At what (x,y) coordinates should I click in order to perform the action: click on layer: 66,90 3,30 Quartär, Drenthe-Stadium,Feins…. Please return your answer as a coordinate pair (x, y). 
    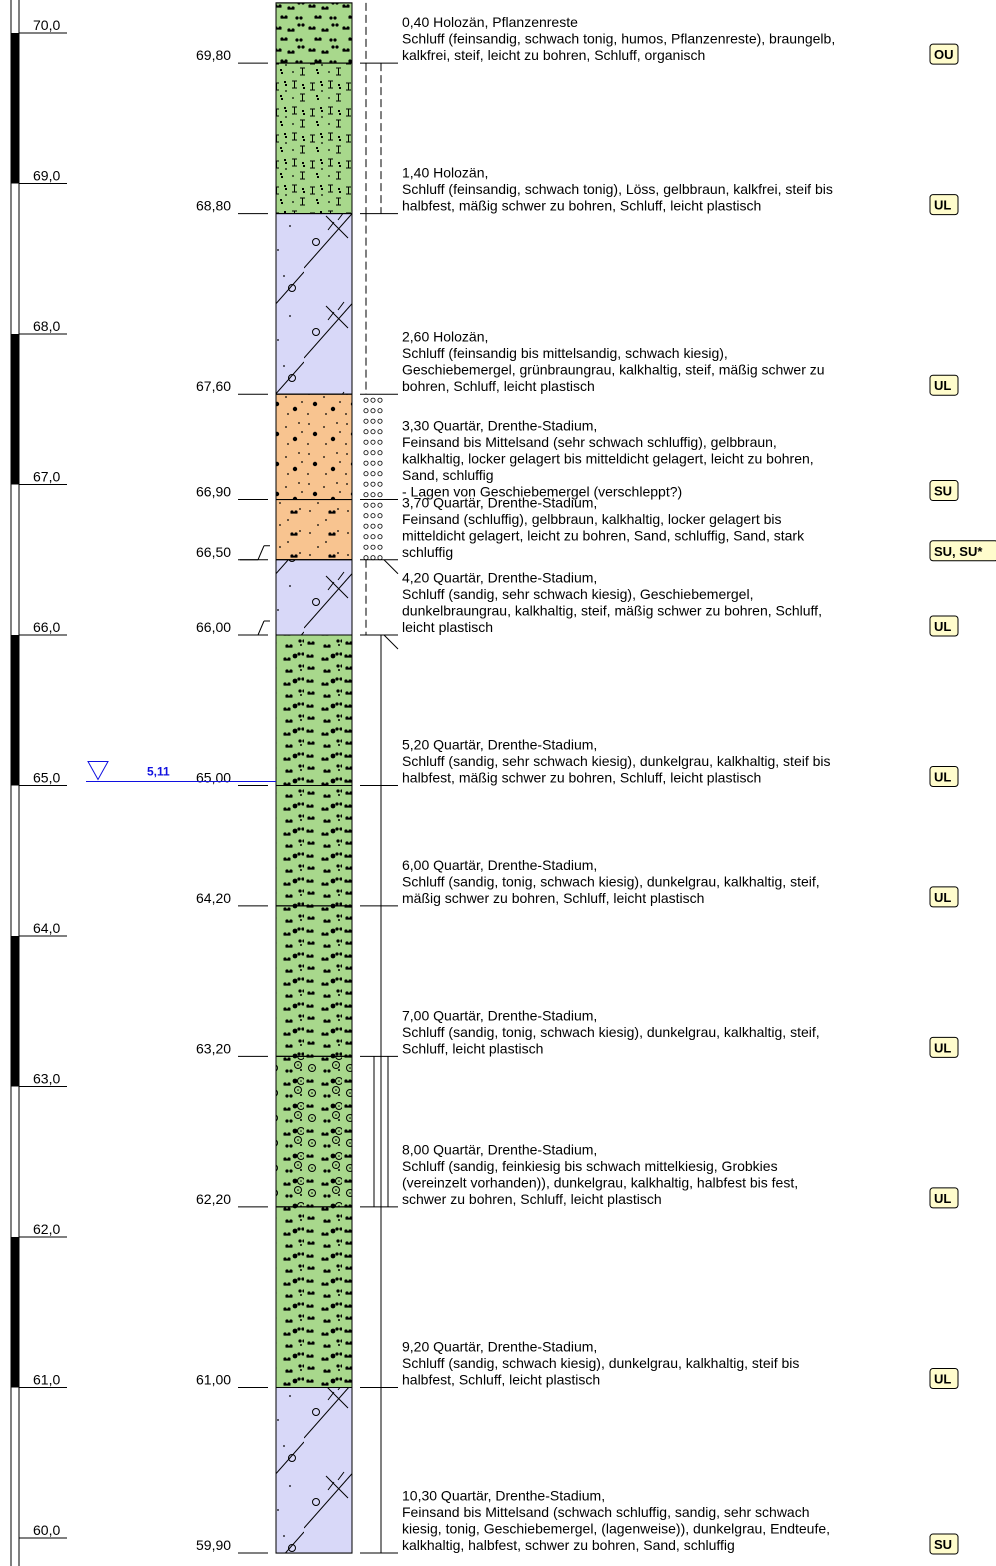
    Looking at the image, I should click on (577, 447).